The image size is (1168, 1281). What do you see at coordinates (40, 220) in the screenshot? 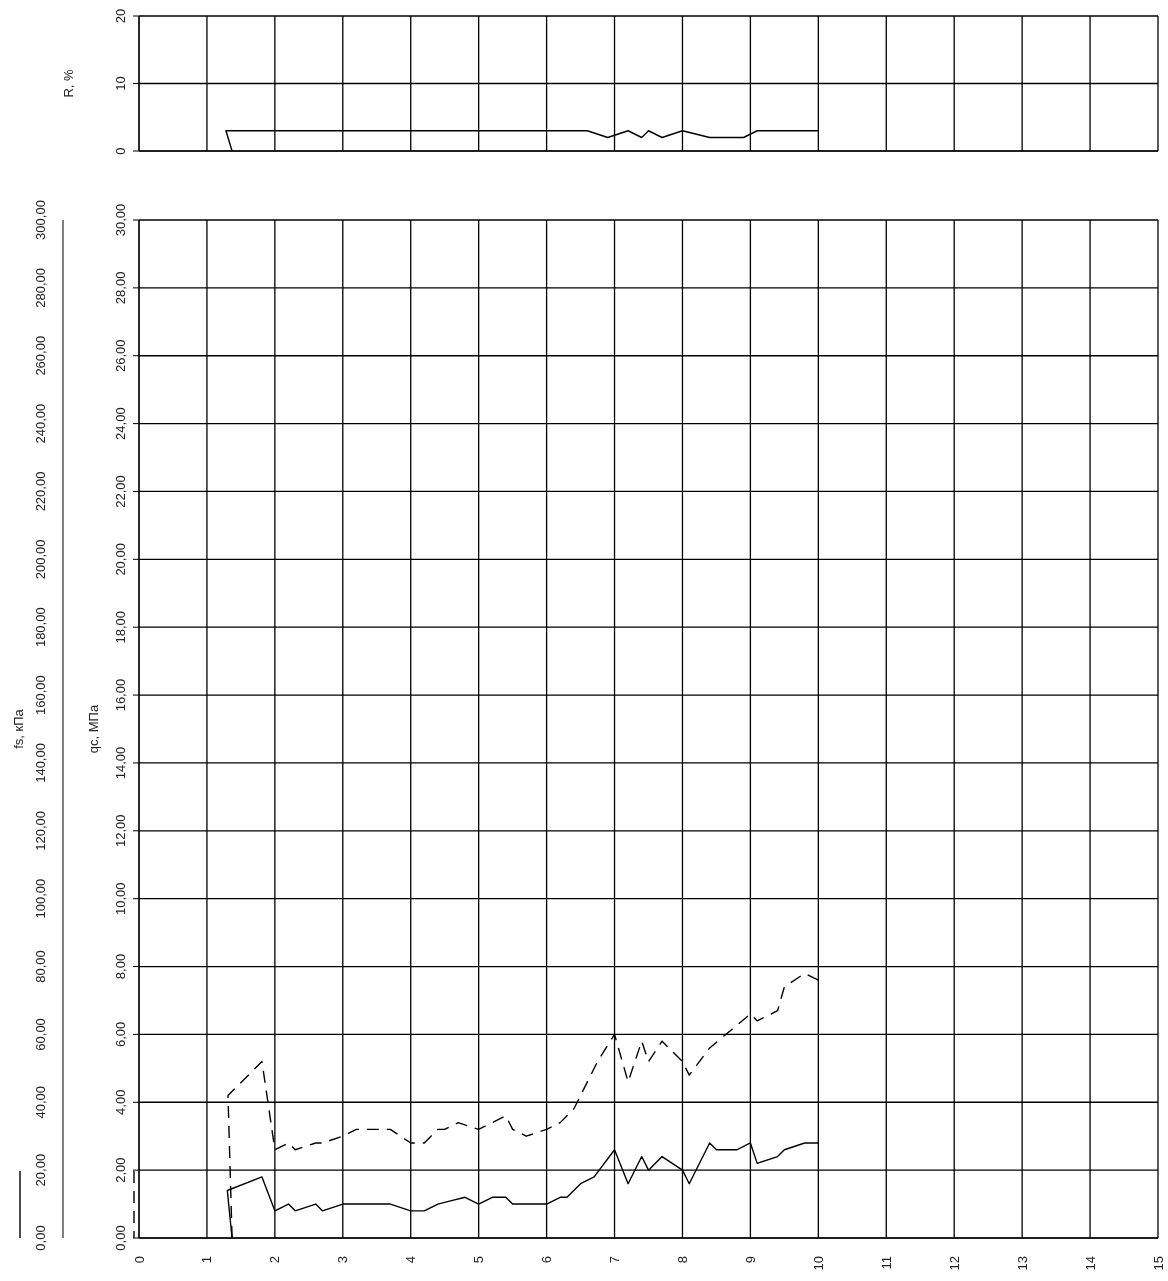
I see `y2-tick-label: 300,00` at bounding box center [40, 220].